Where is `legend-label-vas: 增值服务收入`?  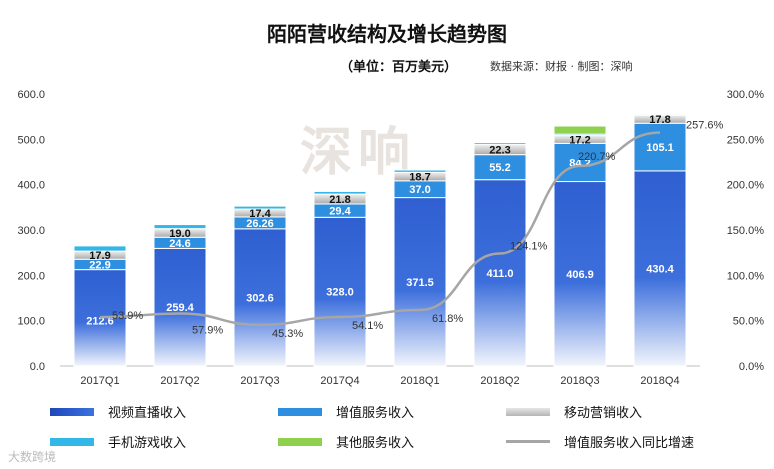 legend-label-vas: 增值服务收入 is located at coordinates (375, 413).